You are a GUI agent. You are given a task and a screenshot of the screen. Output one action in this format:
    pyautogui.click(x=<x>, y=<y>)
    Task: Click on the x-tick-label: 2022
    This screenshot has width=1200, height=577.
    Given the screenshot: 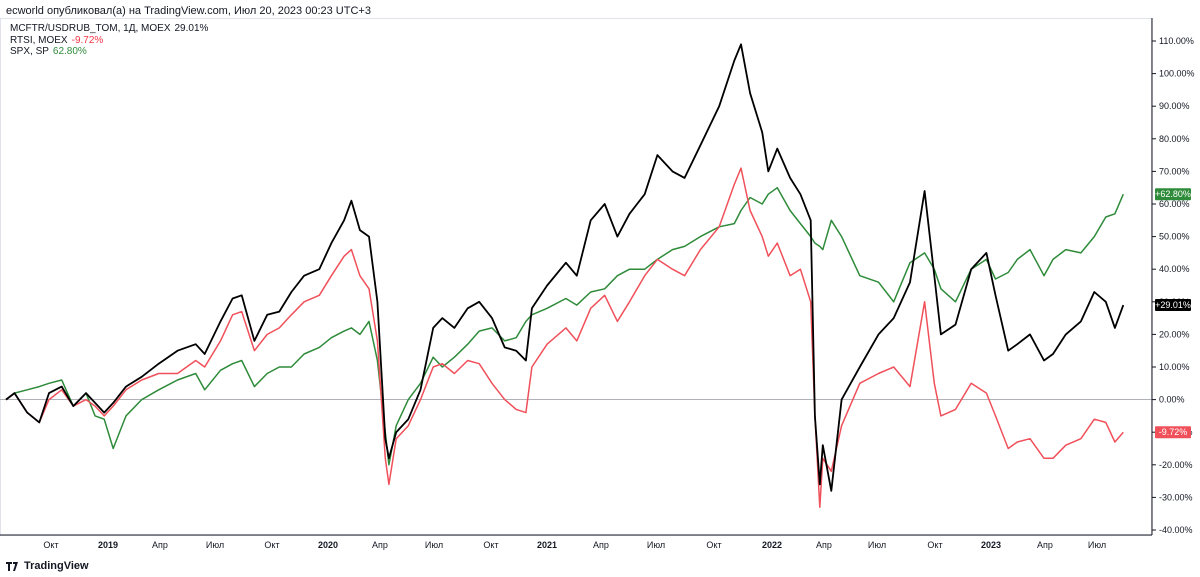 What is the action you would take?
    pyautogui.click(x=772, y=545)
    